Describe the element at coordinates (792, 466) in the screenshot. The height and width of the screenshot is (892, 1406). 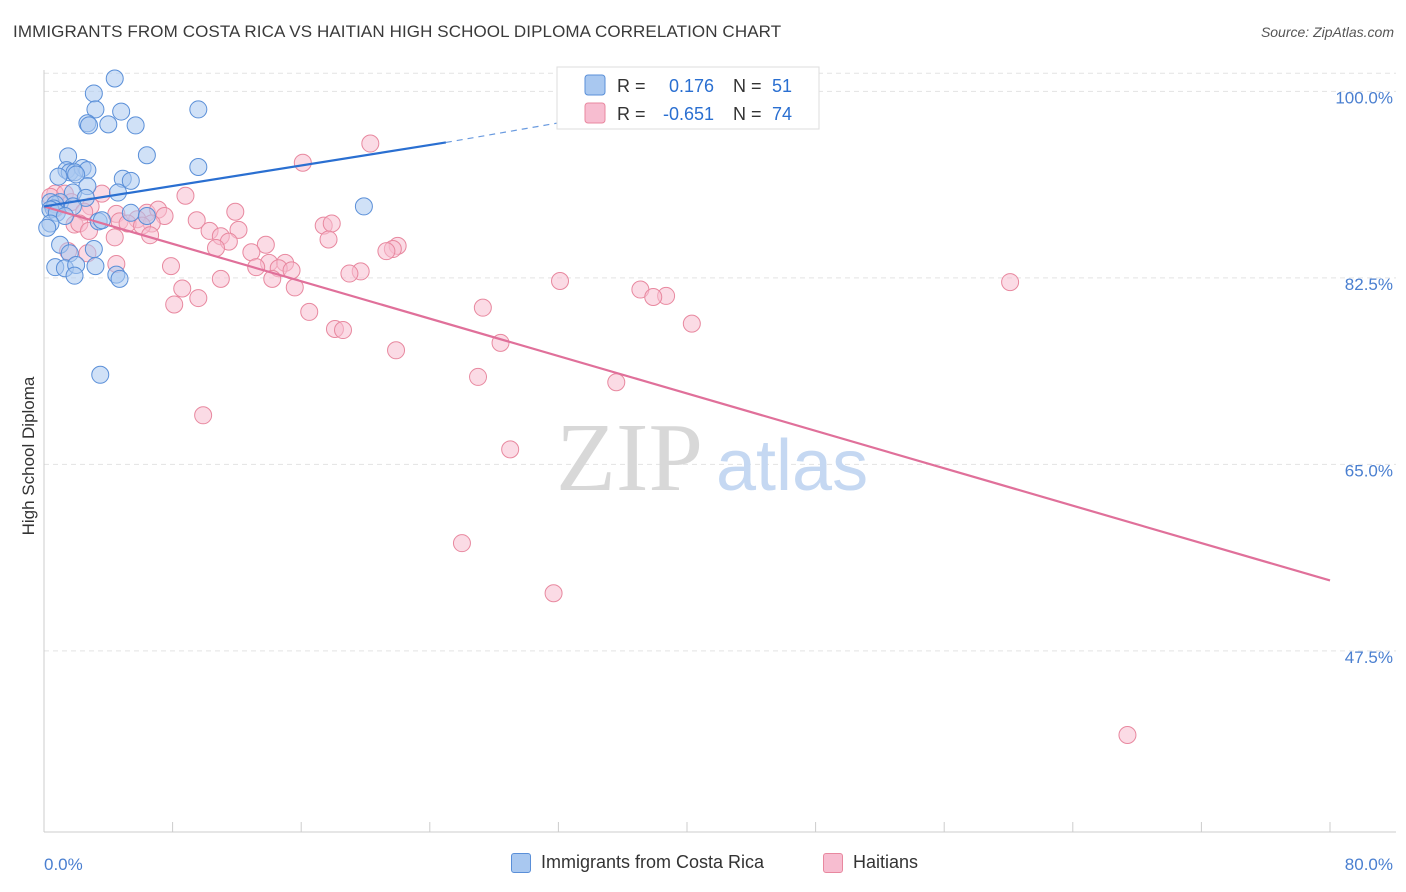
I see `watermark-atlas: atlas` at that location.